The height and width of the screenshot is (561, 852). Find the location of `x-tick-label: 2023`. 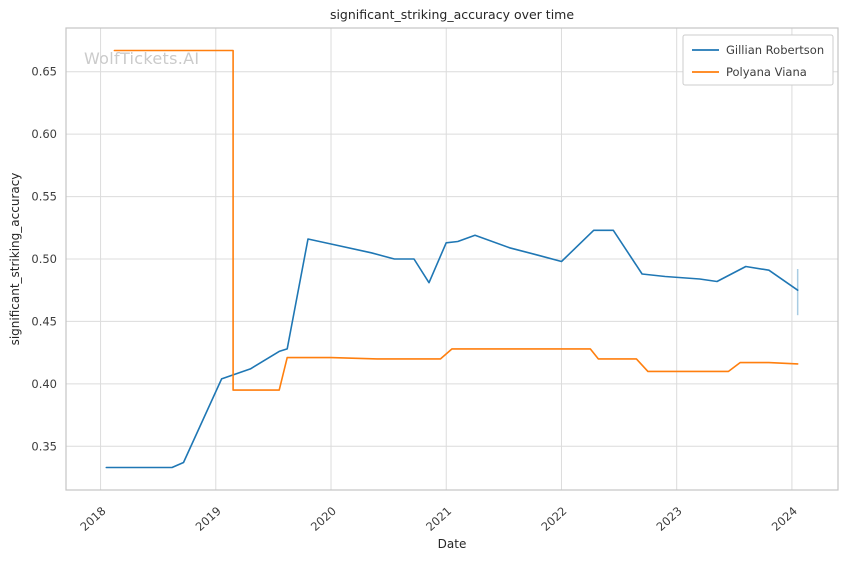

x-tick-label: 2023 is located at coordinates (669, 519).